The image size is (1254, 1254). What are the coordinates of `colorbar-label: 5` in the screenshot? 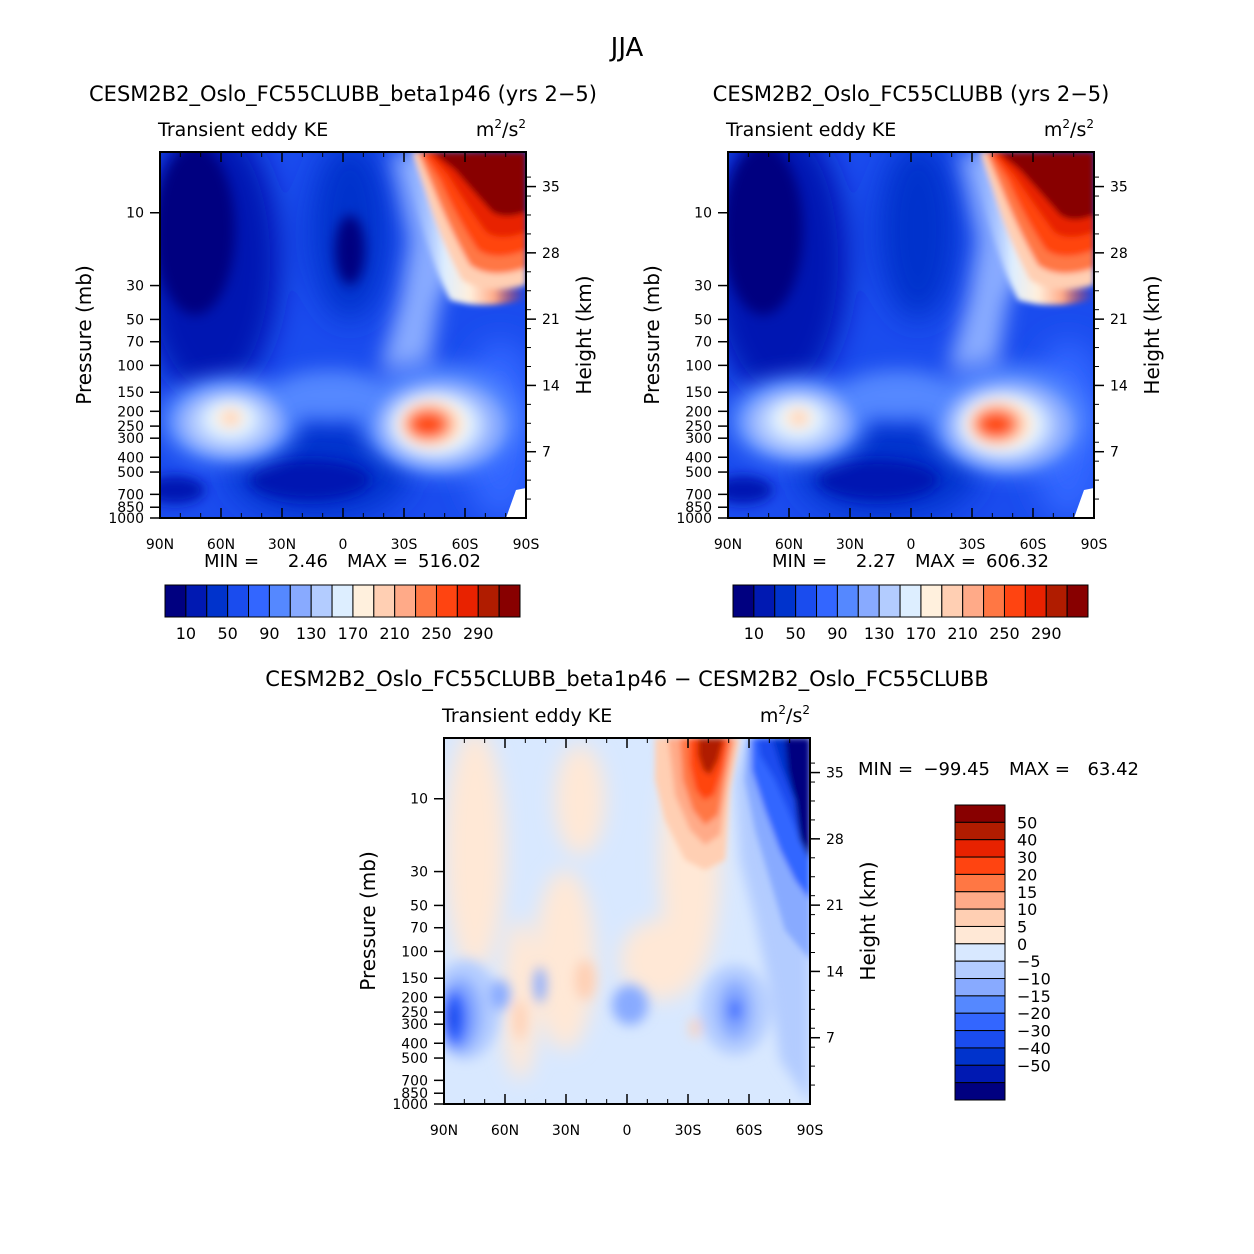 It's located at (1022, 926).